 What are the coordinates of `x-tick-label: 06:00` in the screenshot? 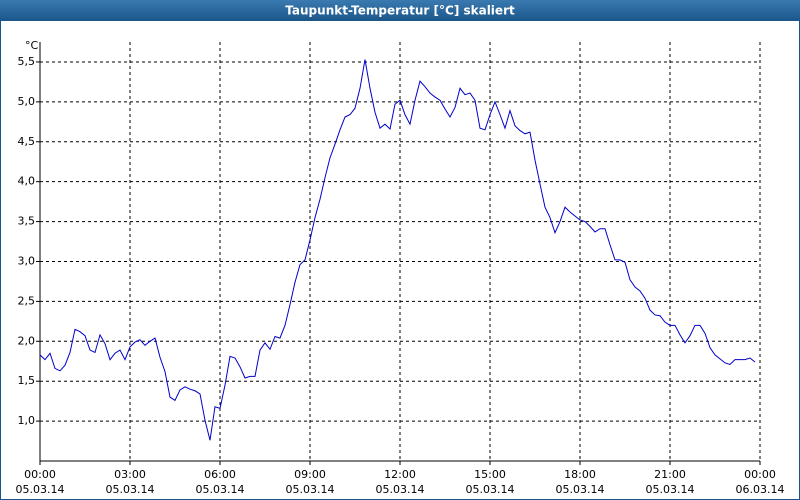 It's located at (220, 474).